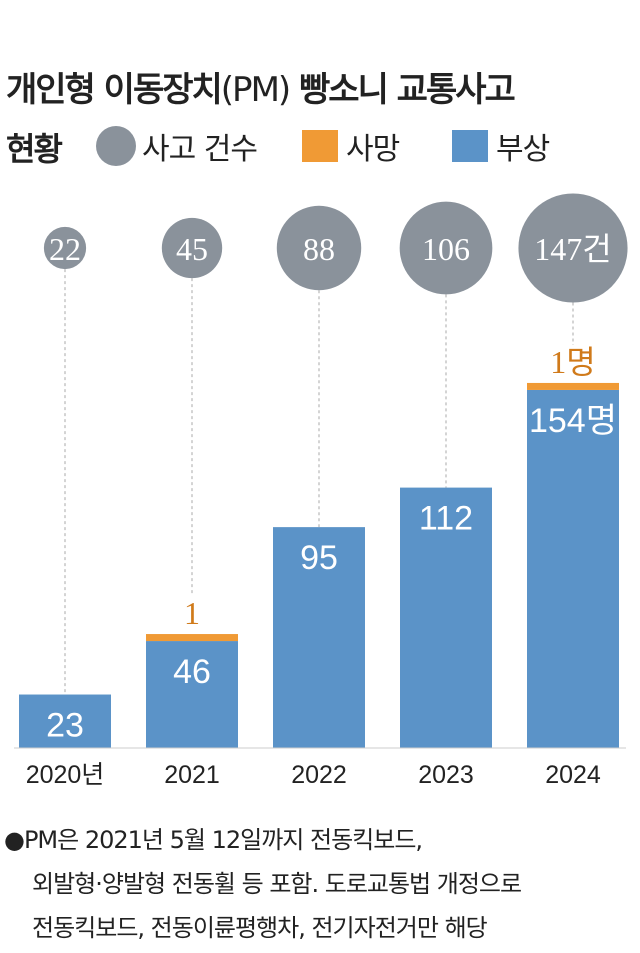  What do you see at coordinates (319, 775) in the screenshot?
I see `x-tick-label: 2022` at bounding box center [319, 775].